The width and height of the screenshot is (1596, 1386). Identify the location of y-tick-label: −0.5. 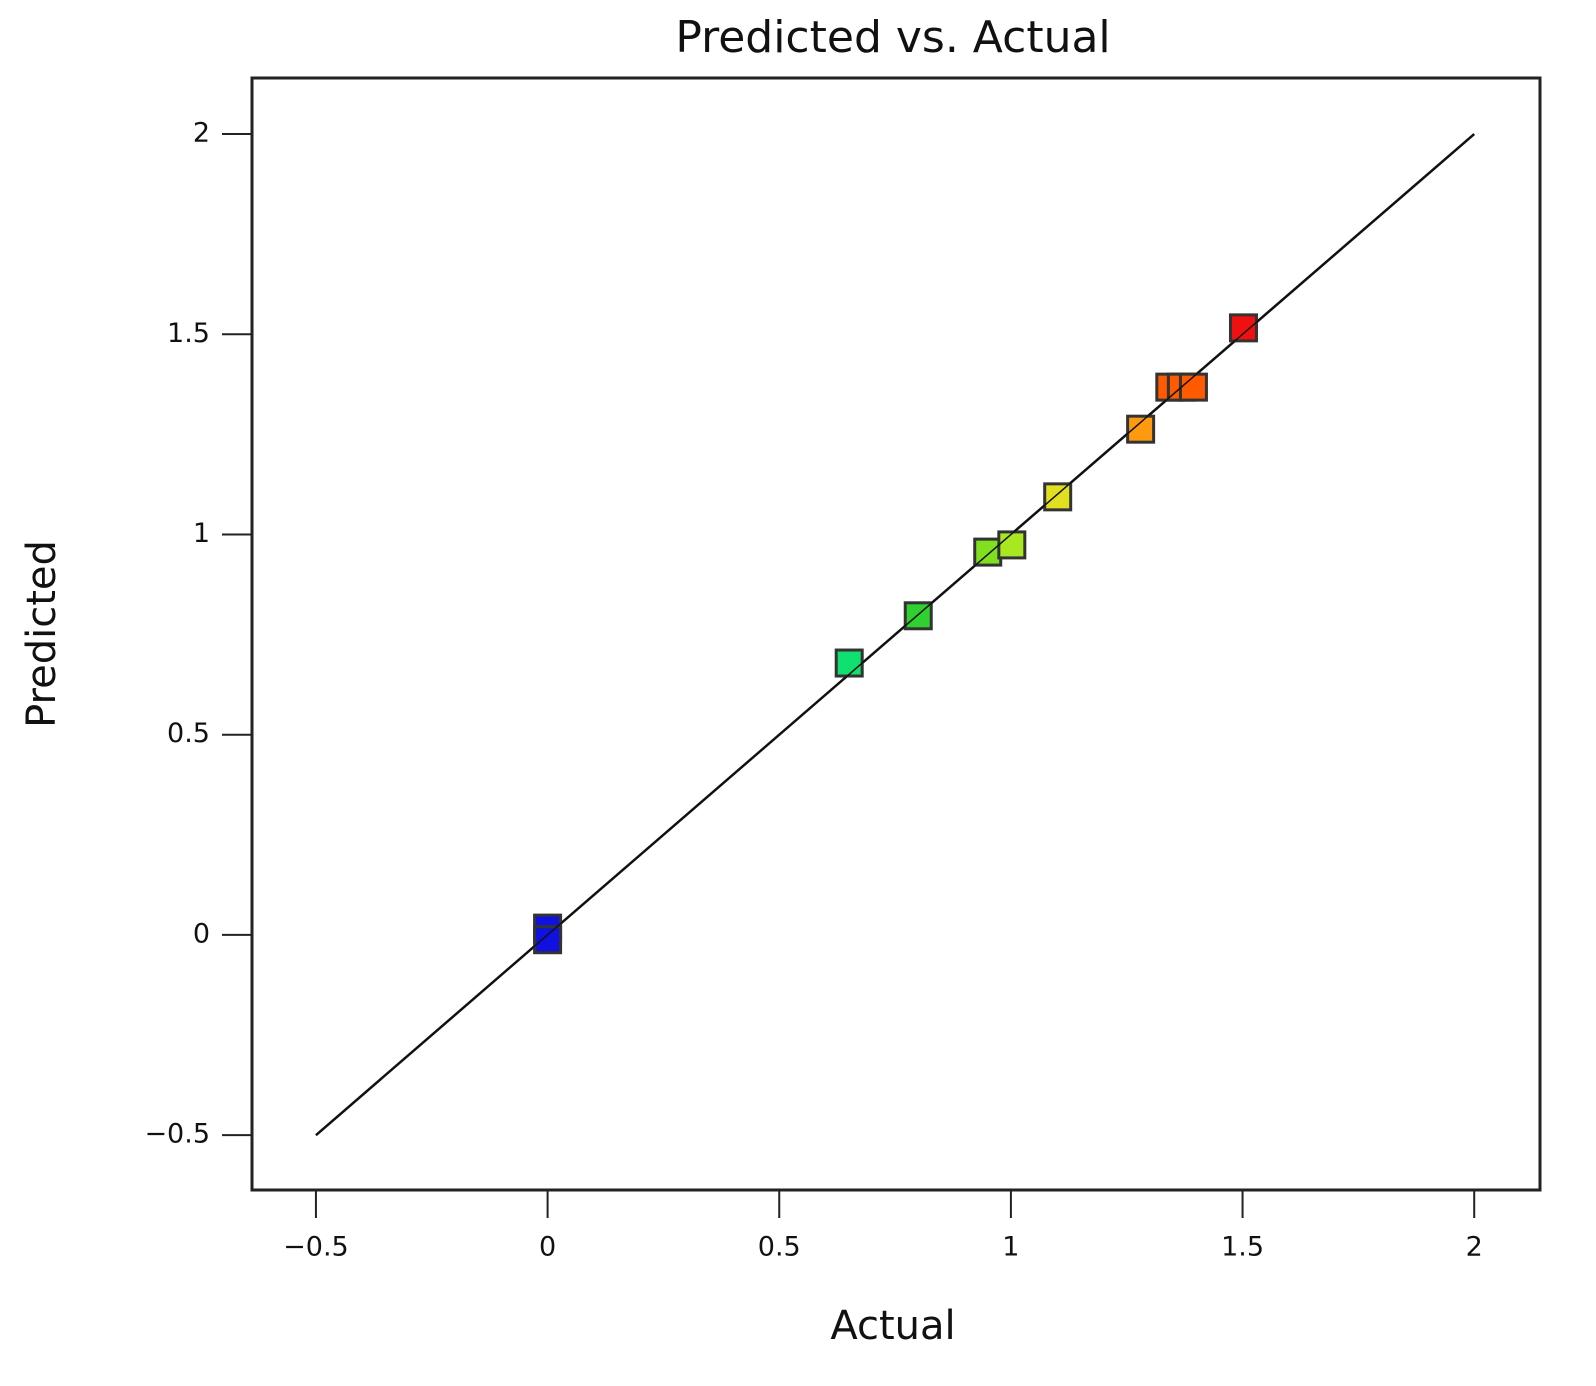
(177, 1134).